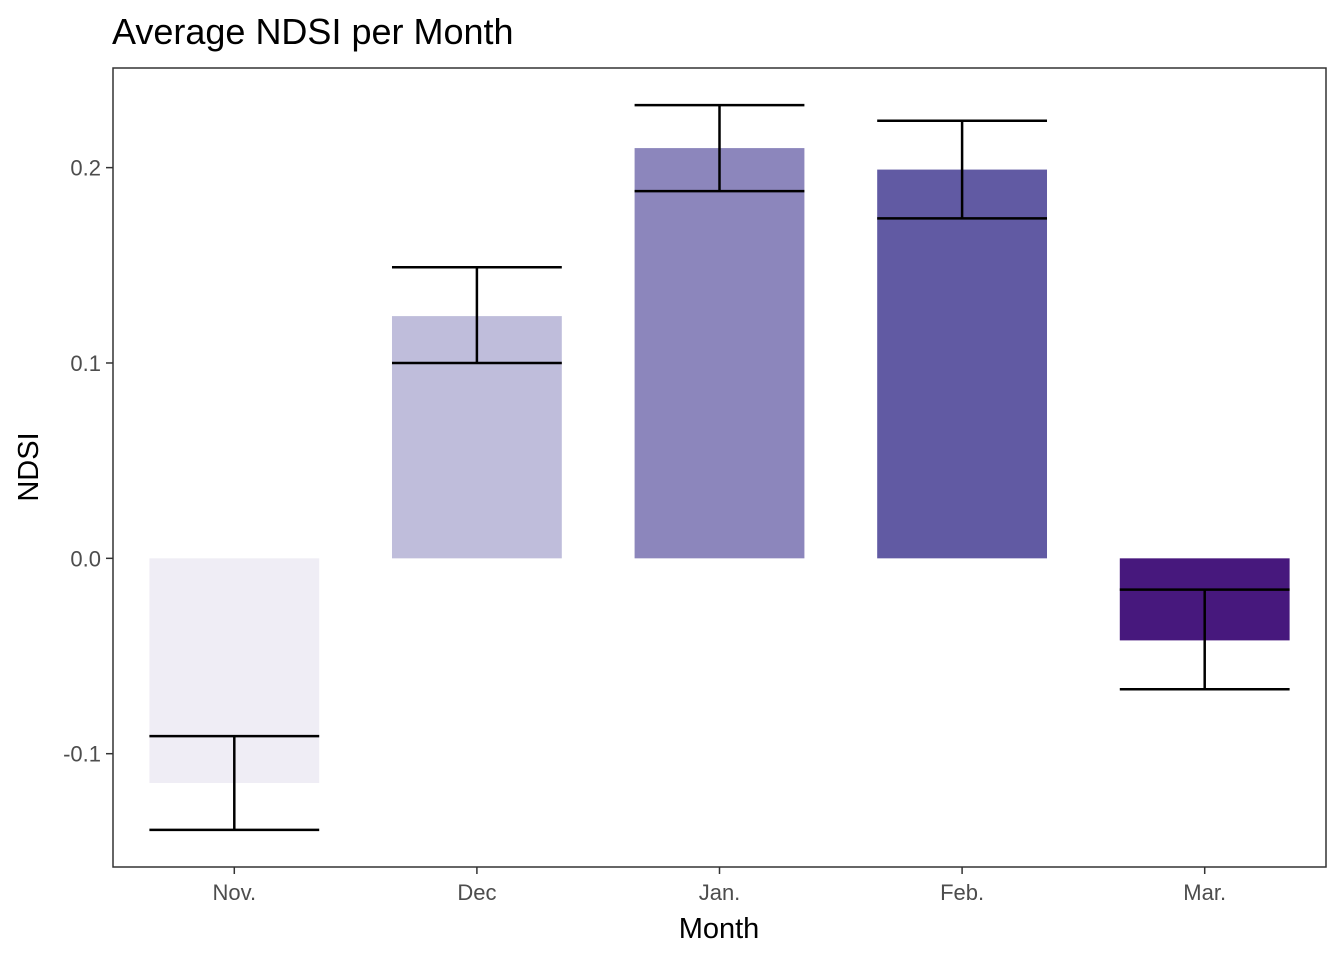  What do you see at coordinates (719, 148) in the screenshot?
I see `error-bar-jan` at bounding box center [719, 148].